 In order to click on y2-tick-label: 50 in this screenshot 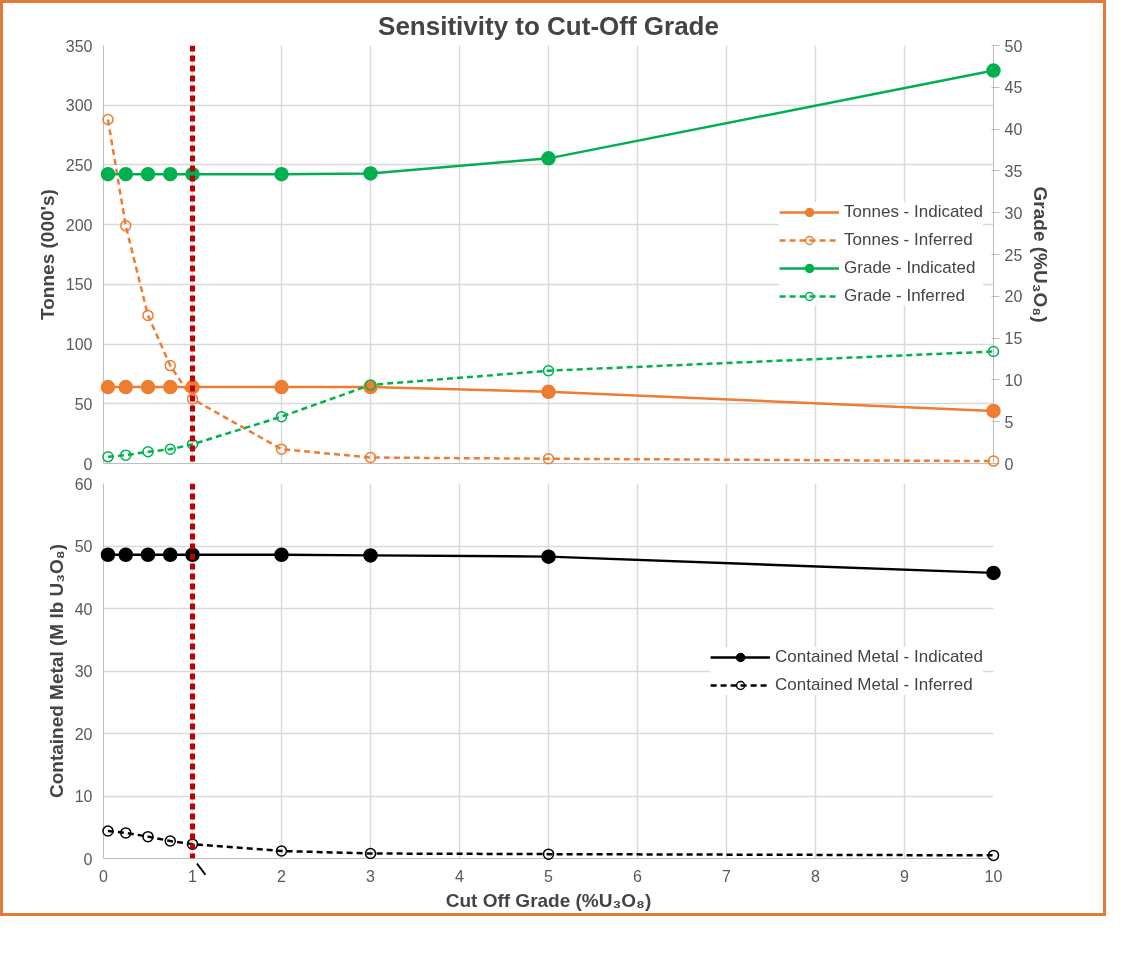, I will do `click(1013, 46)`.